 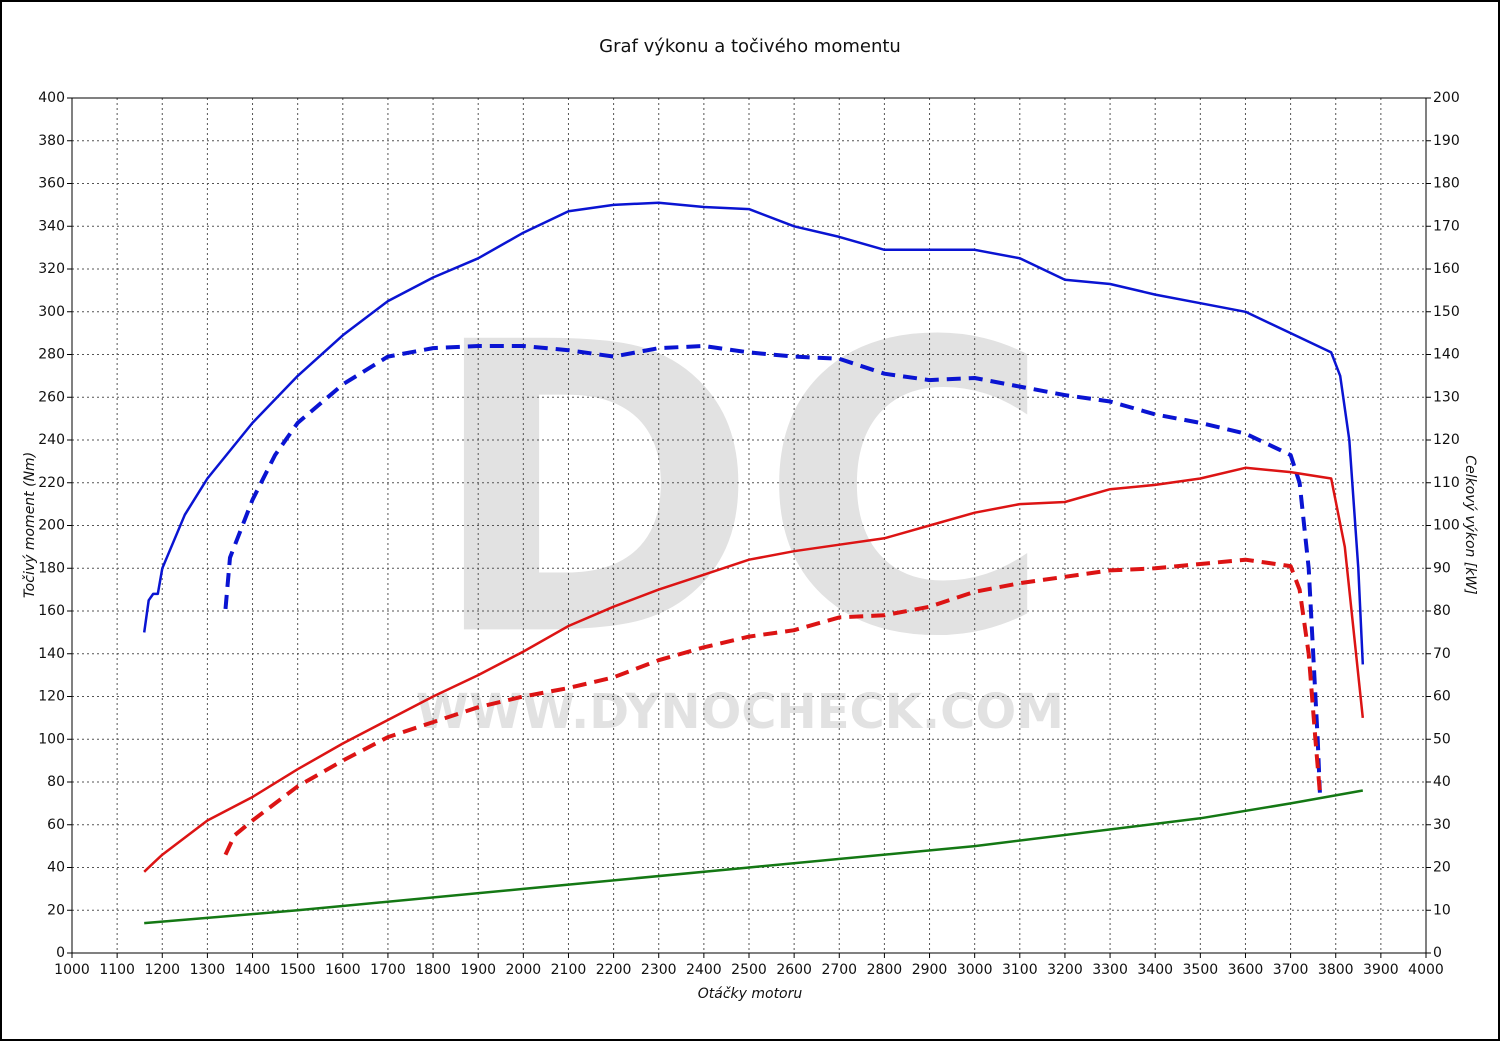 I want to click on series-line, so click(x=754, y=857).